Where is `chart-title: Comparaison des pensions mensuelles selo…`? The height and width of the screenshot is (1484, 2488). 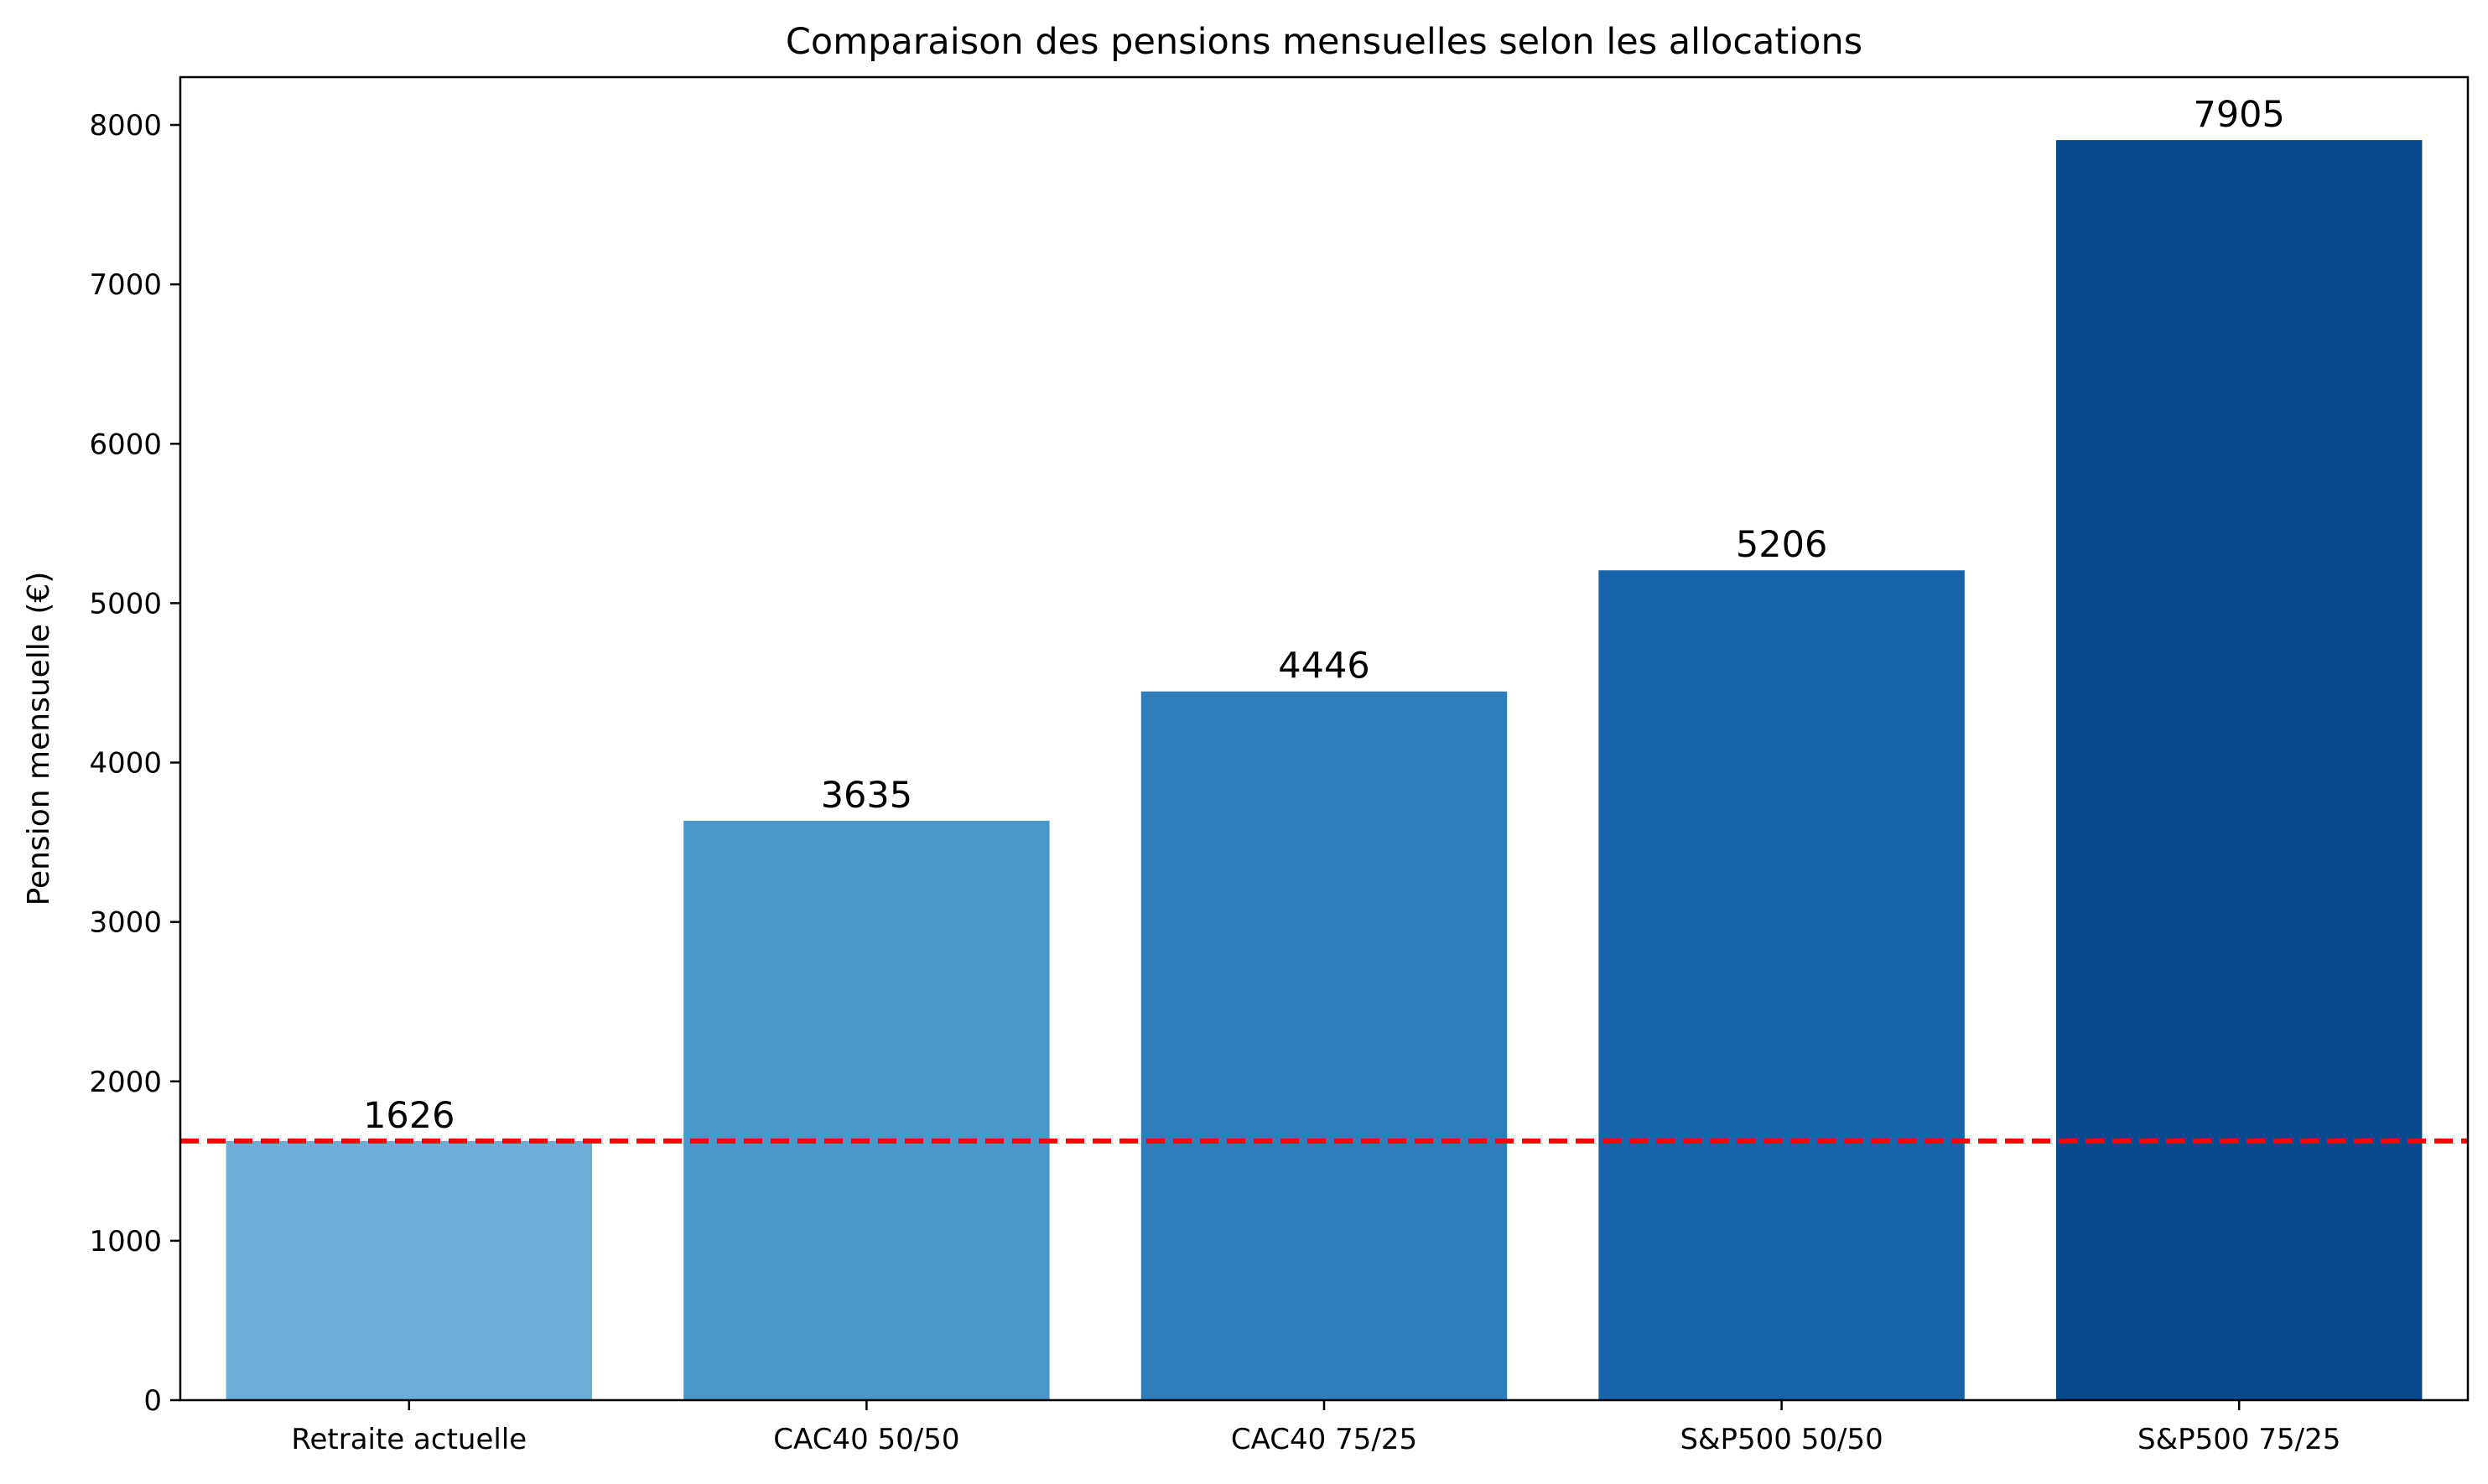 chart-title: Comparaison des pensions mensuelles selo… is located at coordinates (1324, 42).